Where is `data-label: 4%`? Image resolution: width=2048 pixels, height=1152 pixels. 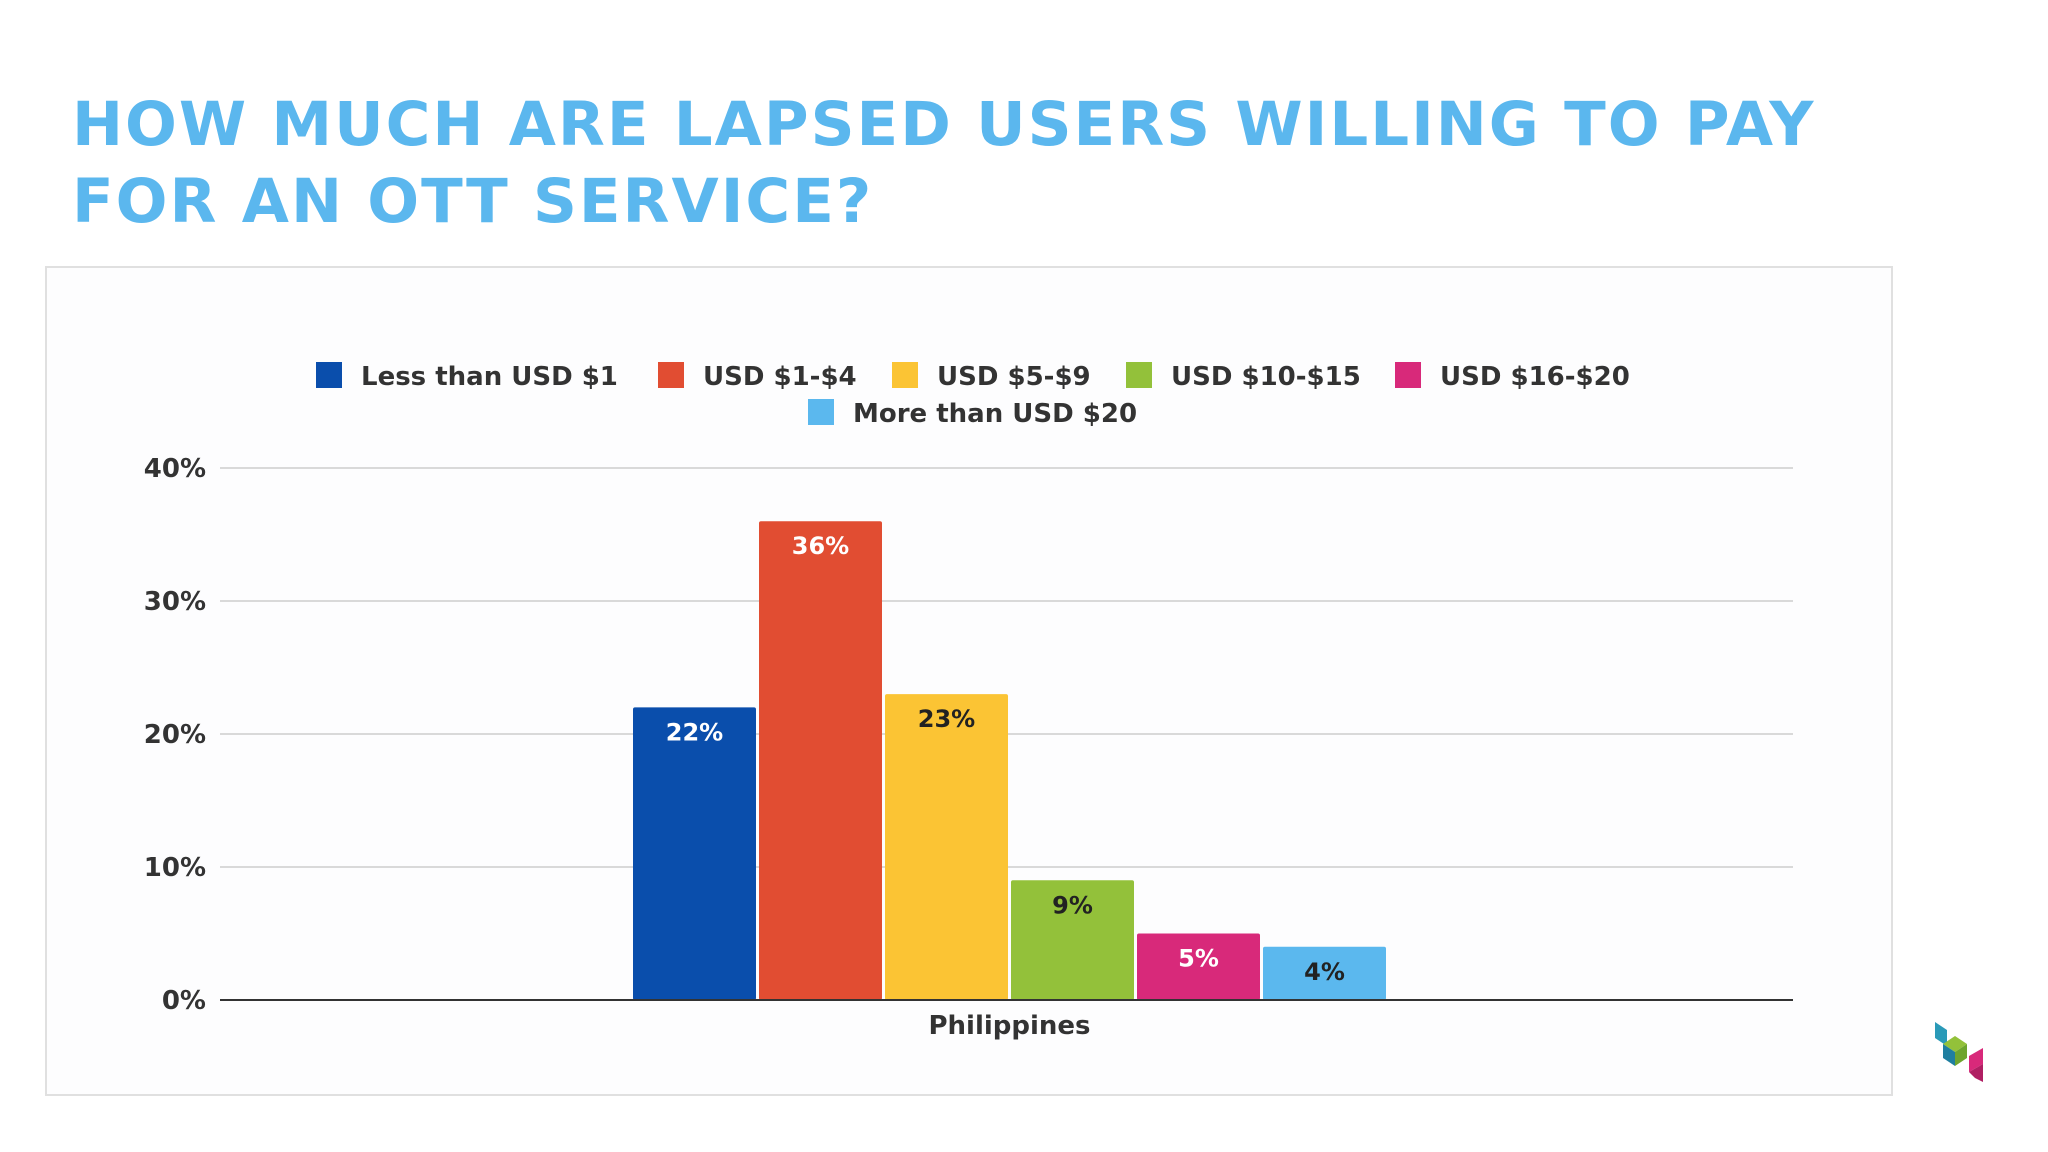 data-label: 4% is located at coordinates (1324, 972).